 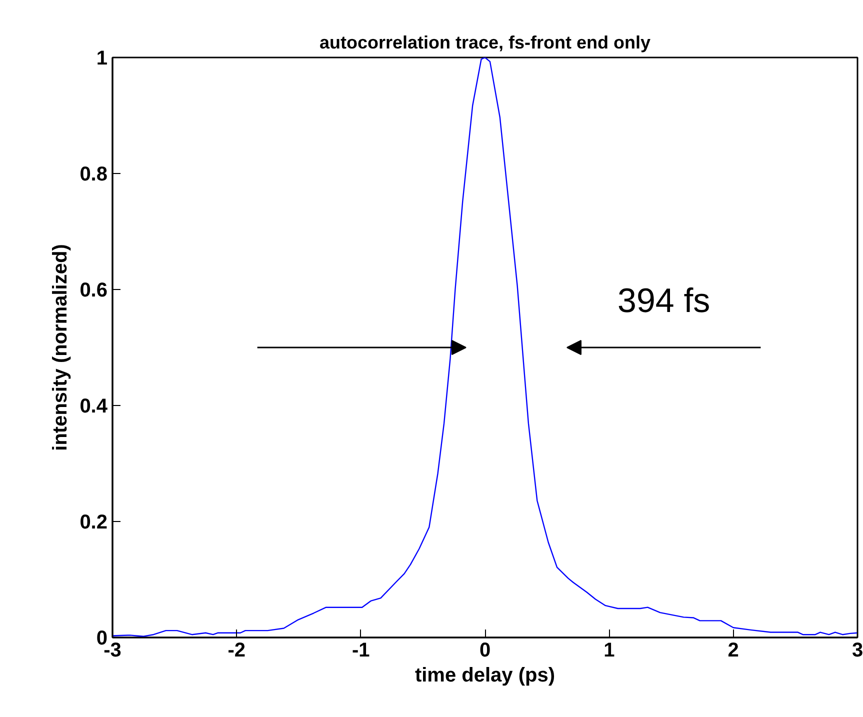 What do you see at coordinates (94, 175) in the screenshot?
I see `y-tick-label: 0.8` at bounding box center [94, 175].